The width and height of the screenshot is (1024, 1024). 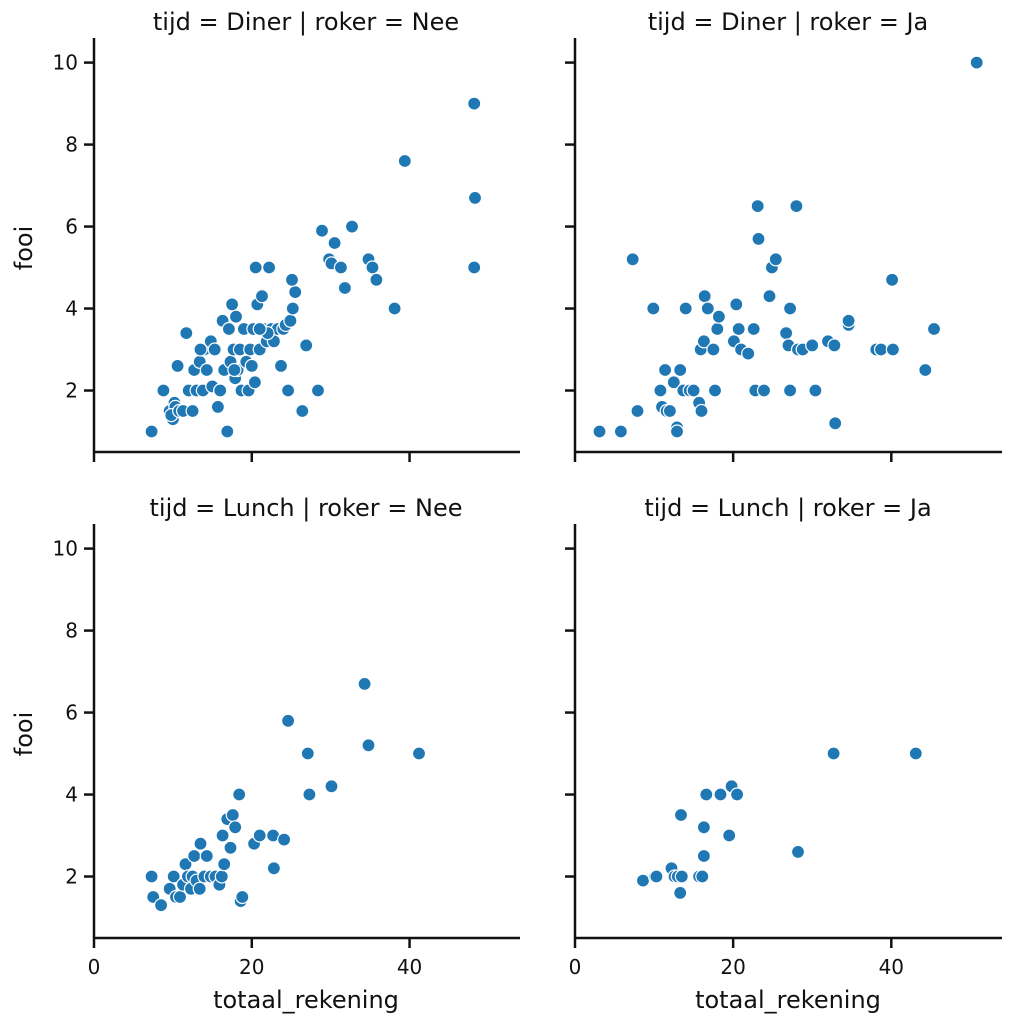 I want to click on y-axis-label-top: fooi, so click(x=24, y=248).